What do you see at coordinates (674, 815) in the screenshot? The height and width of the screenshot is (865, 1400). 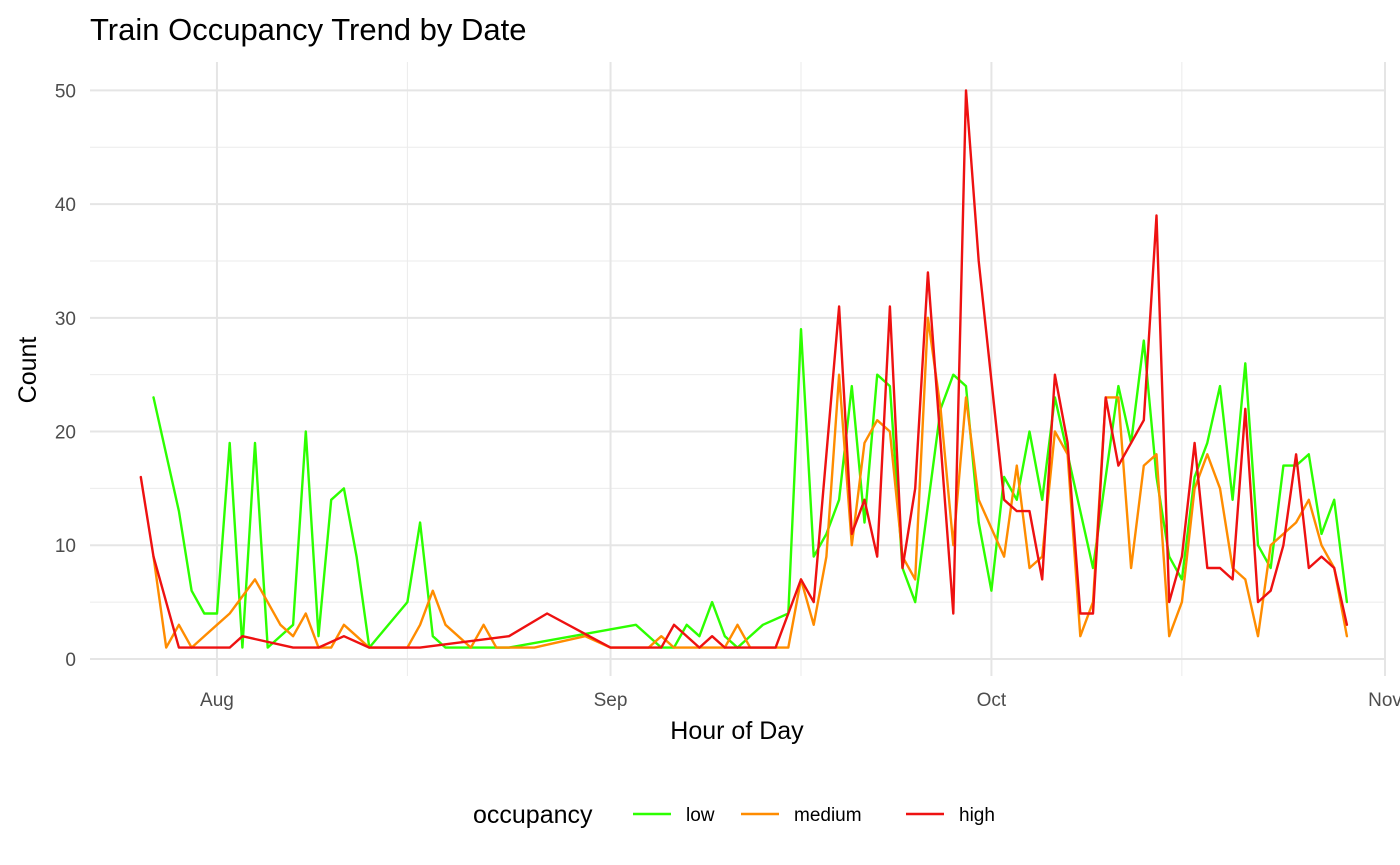 I see `legend-item-low: low` at bounding box center [674, 815].